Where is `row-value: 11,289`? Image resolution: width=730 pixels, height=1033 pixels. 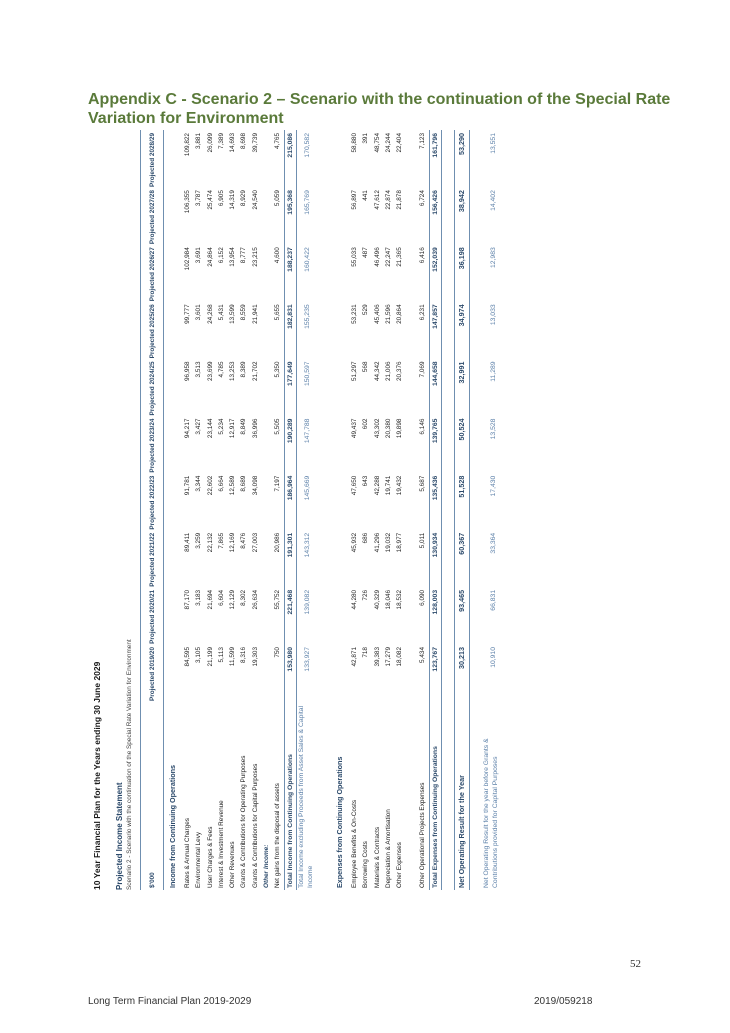
row-value: 11,289 is located at coordinates (493, 371).